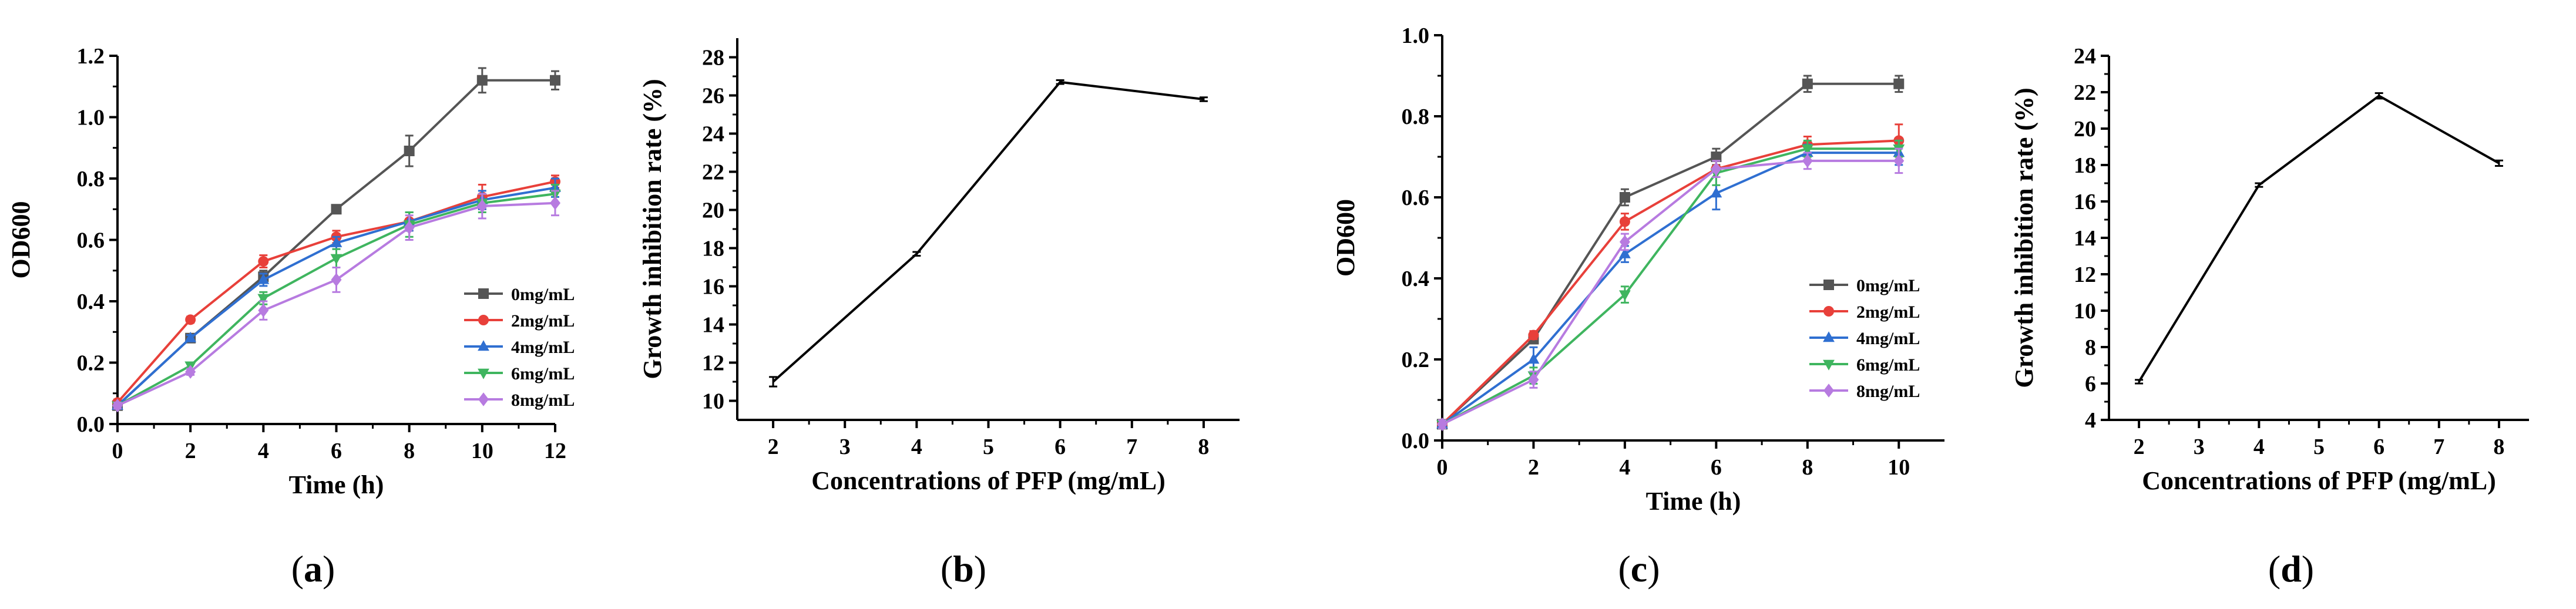 The height and width of the screenshot is (609, 2576). What do you see at coordinates (543, 400) in the screenshot?
I see `legend-label: 8mg/mL` at bounding box center [543, 400].